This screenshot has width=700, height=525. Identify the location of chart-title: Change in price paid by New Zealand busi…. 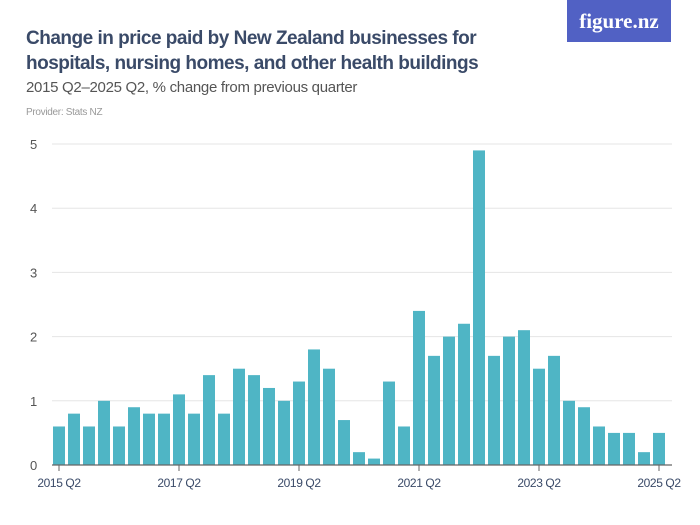
(252, 51).